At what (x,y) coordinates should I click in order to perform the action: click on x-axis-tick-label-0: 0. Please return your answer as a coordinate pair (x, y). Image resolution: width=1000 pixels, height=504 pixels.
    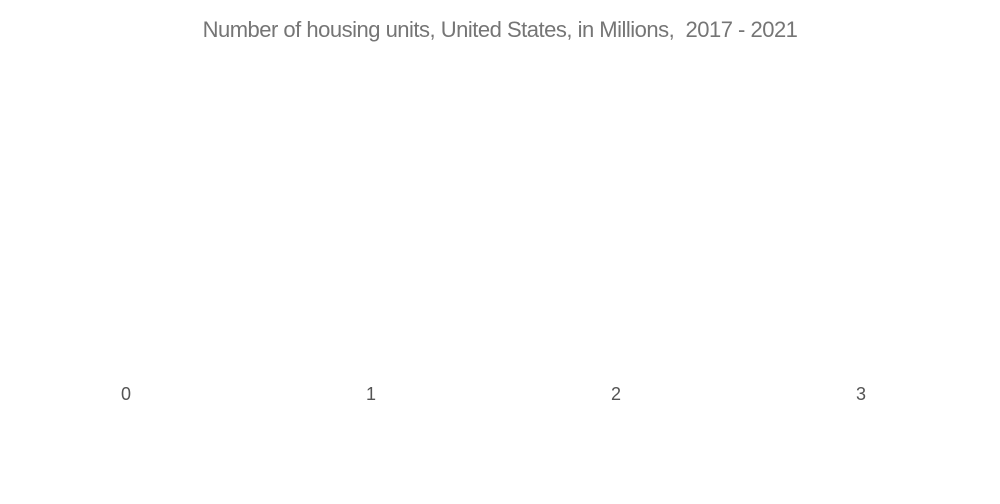
    Looking at the image, I should click on (126, 394).